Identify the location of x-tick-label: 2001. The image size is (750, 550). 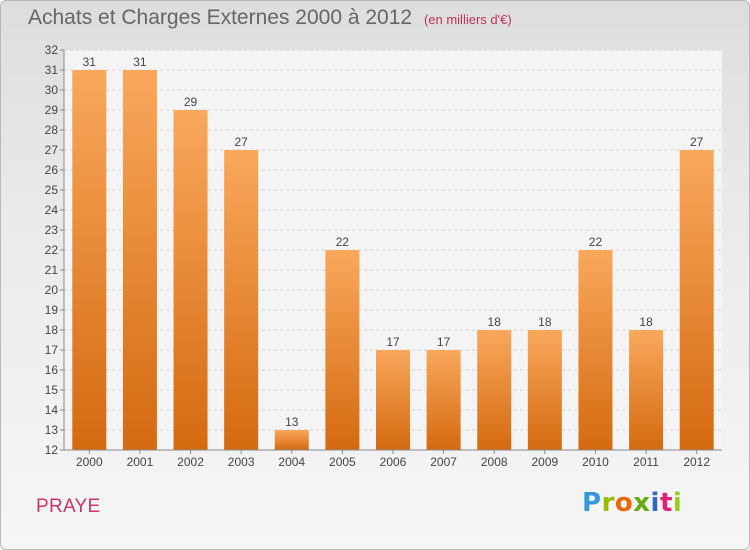
(140, 462).